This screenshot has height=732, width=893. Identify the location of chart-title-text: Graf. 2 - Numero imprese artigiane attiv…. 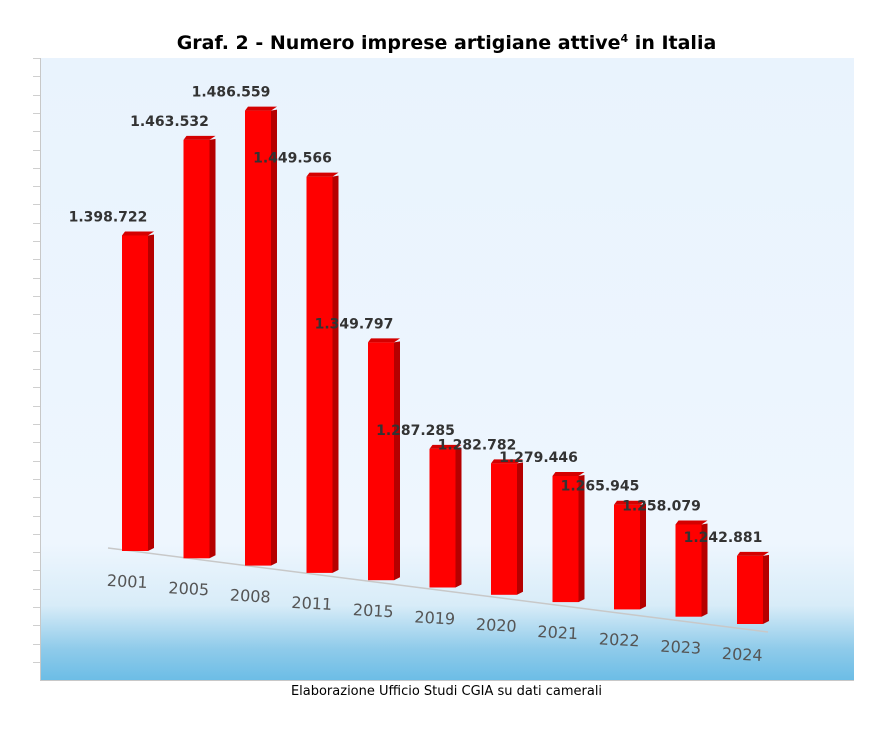
(398, 43).